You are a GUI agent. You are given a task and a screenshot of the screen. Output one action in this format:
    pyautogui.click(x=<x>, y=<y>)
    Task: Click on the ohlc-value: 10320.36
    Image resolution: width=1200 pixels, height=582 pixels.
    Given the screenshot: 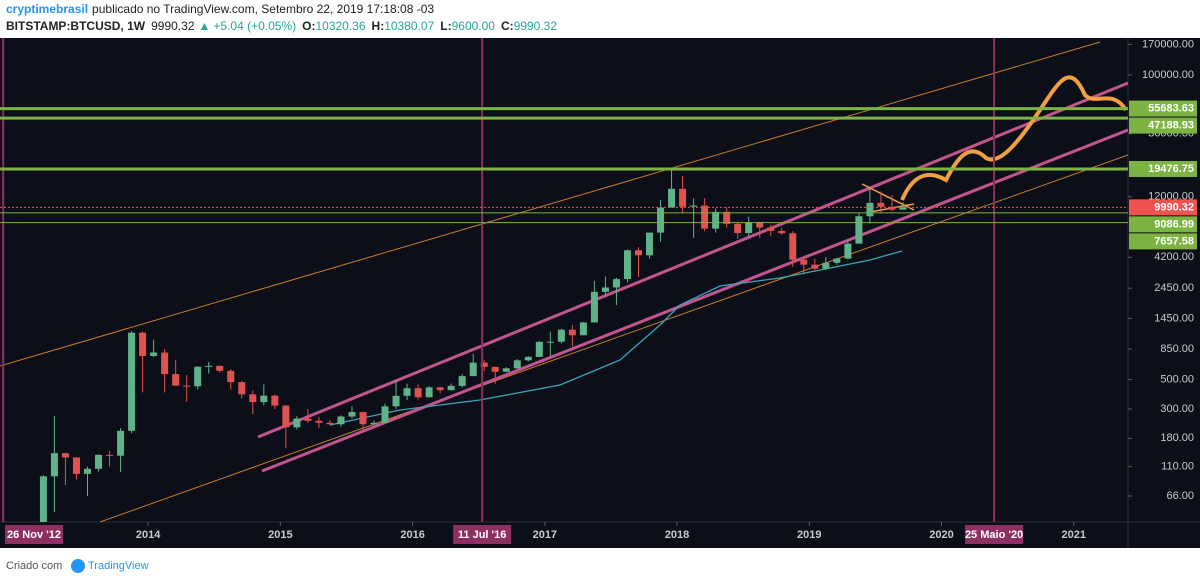 What is the action you would take?
    pyautogui.click(x=340, y=26)
    